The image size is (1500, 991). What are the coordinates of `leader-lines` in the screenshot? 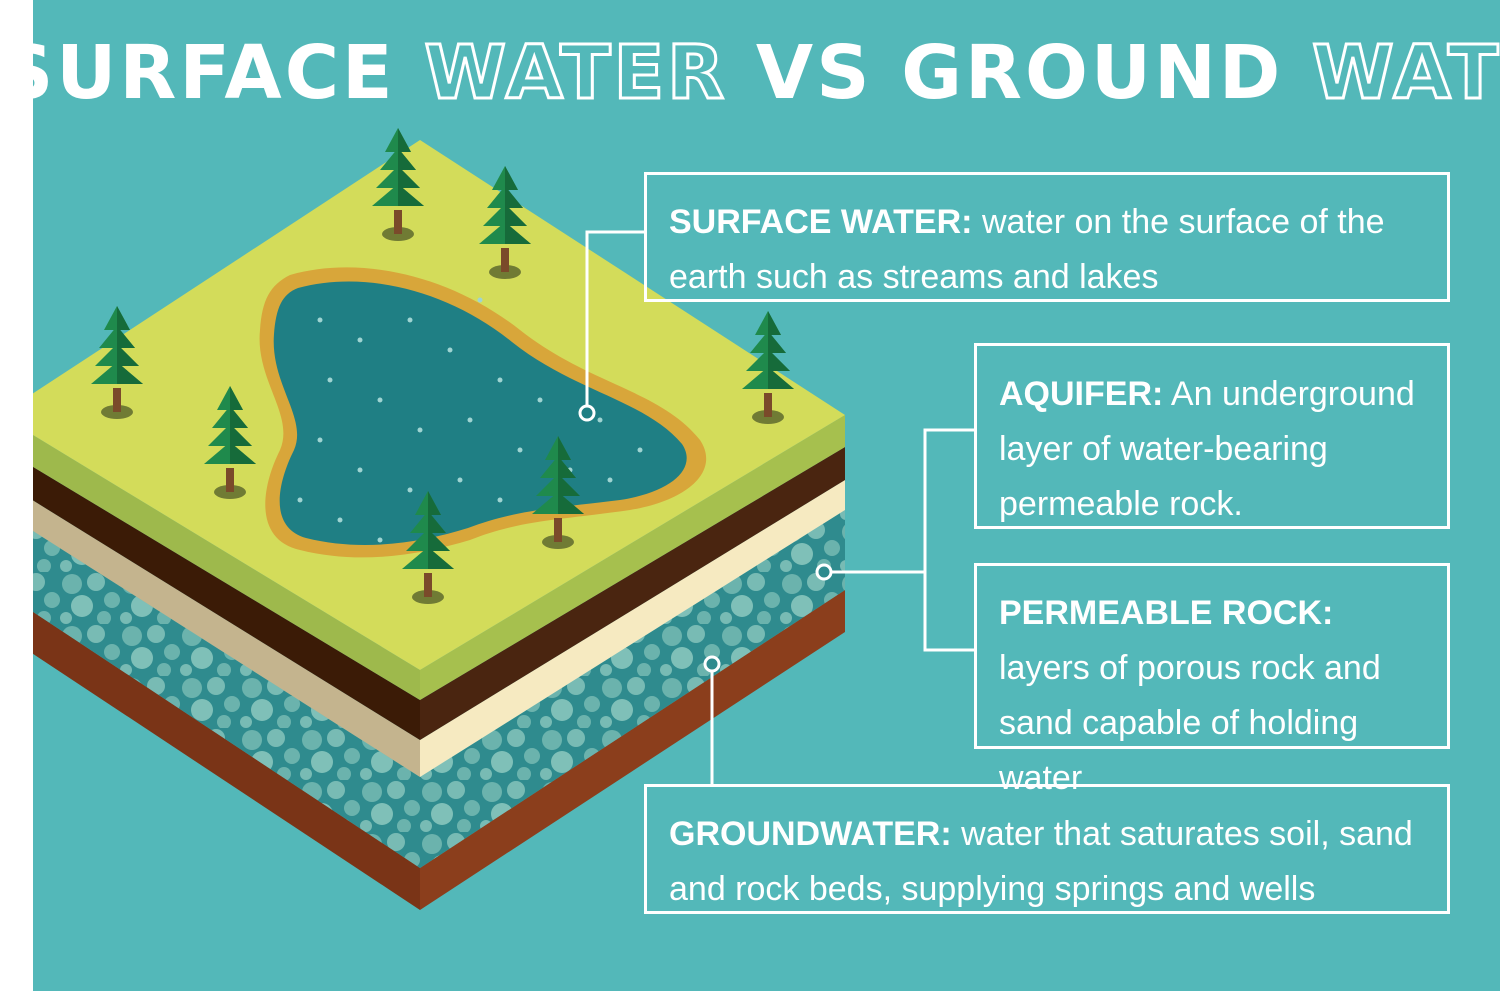 It's located at (776, 507).